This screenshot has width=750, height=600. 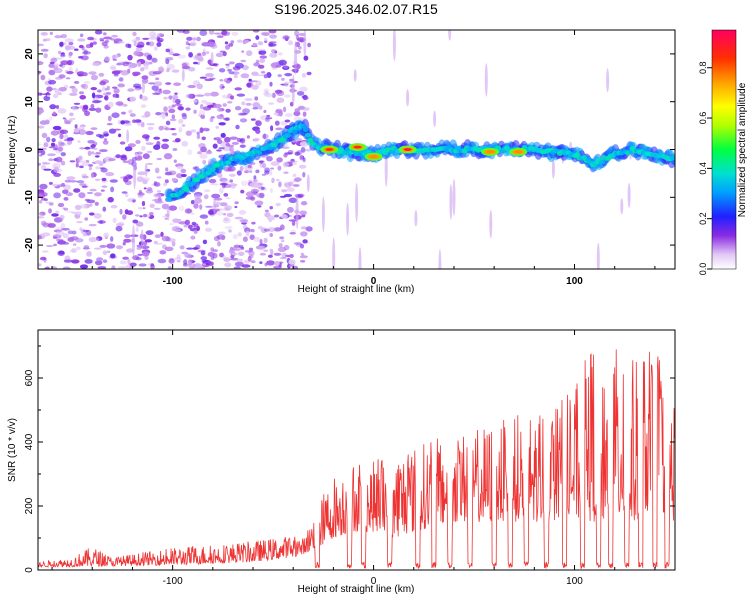 I want to click on ridge-cell, so click(x=307, y=135).